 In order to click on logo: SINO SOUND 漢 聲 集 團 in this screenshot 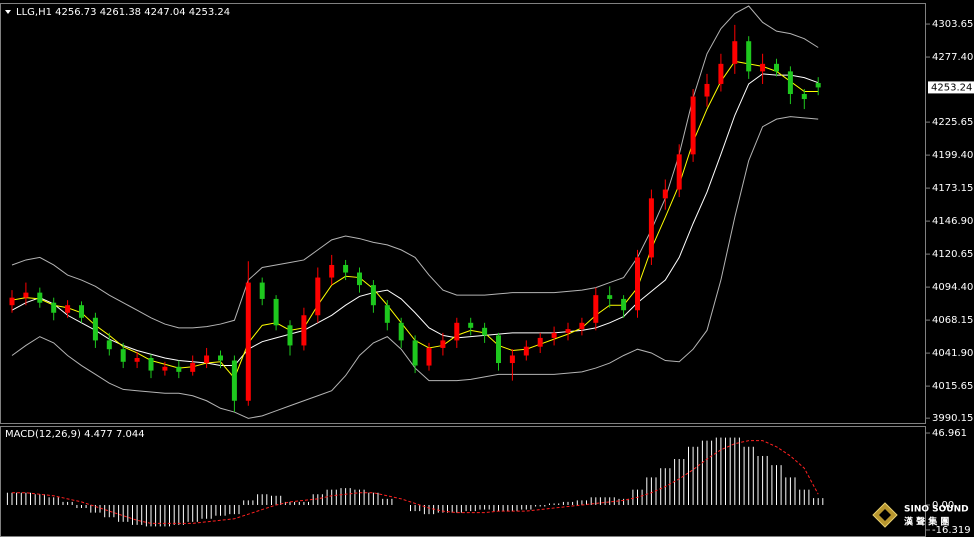, I will do `click(920, 515)`.